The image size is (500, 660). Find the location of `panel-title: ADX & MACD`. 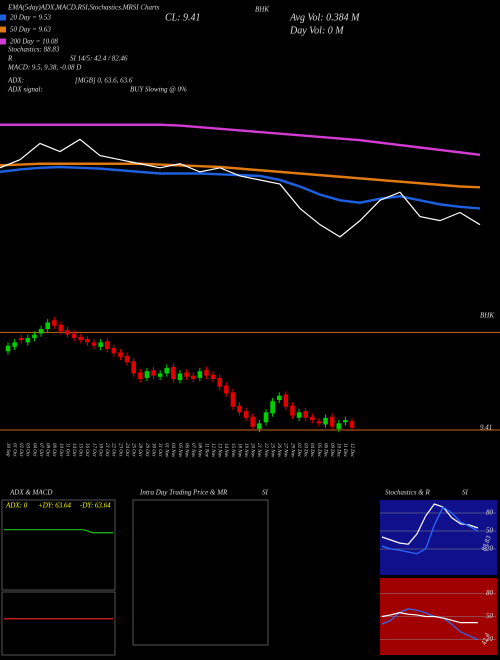

panel-title: ADX & MACD is located at coordinates (30, 493).